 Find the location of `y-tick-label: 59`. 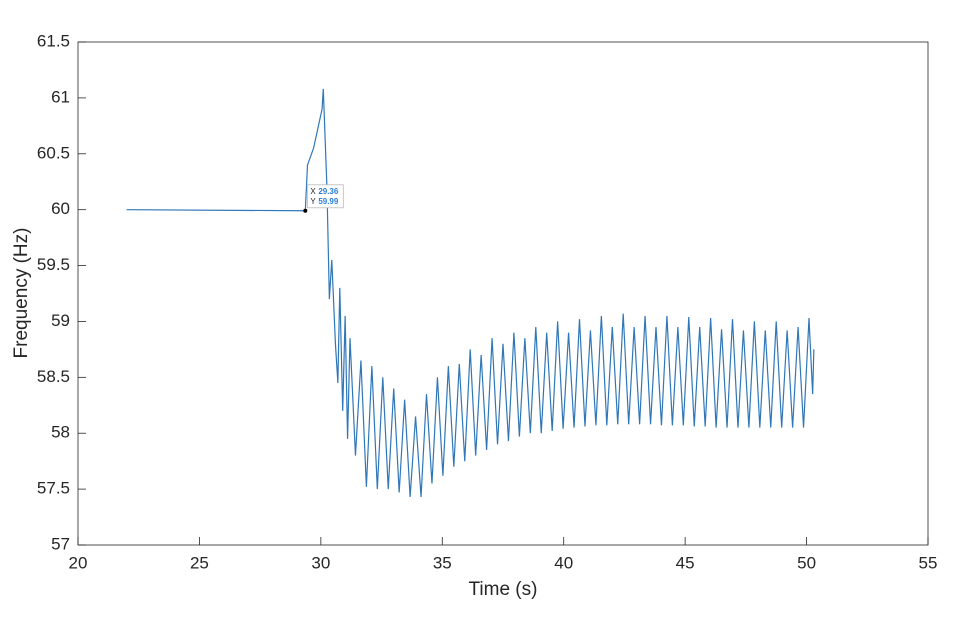

y-tick-label: 59 is located at coordinates (60, 320).